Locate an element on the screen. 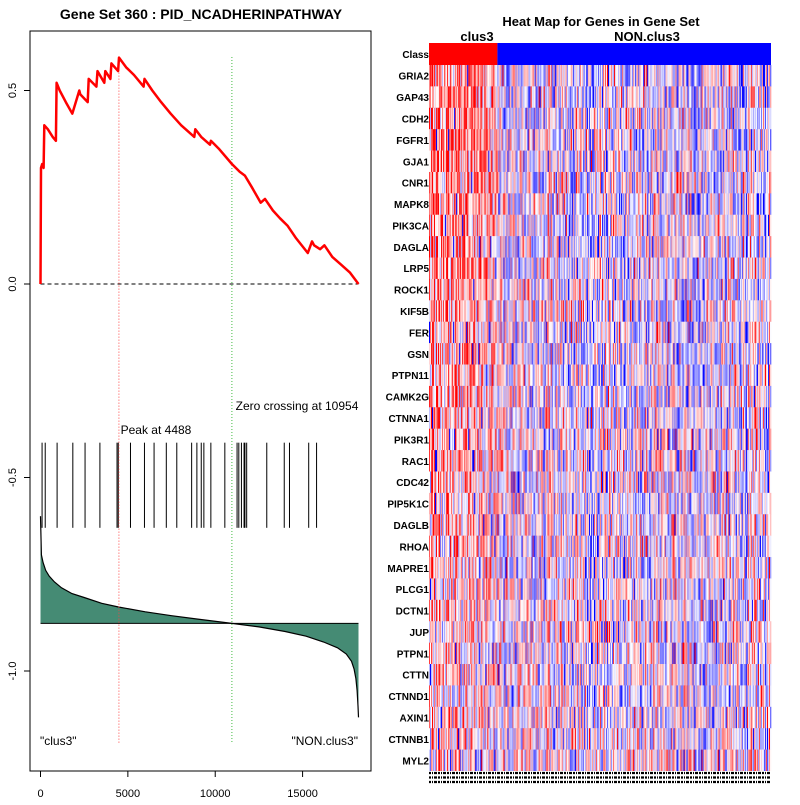 The width and height of the screenshot is (800, 805). group-label-non-clus3: NON.clus3 is located at coordinates (647, 36).